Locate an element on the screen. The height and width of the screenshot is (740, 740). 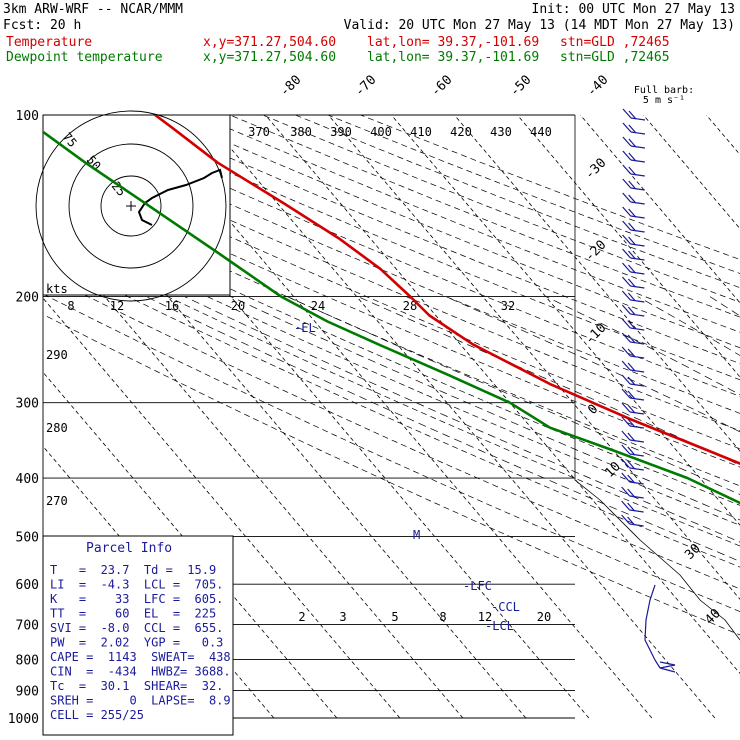
xy-coordinate-dew: x,y=371.27,504.60 is located at coordinates (269, 57).